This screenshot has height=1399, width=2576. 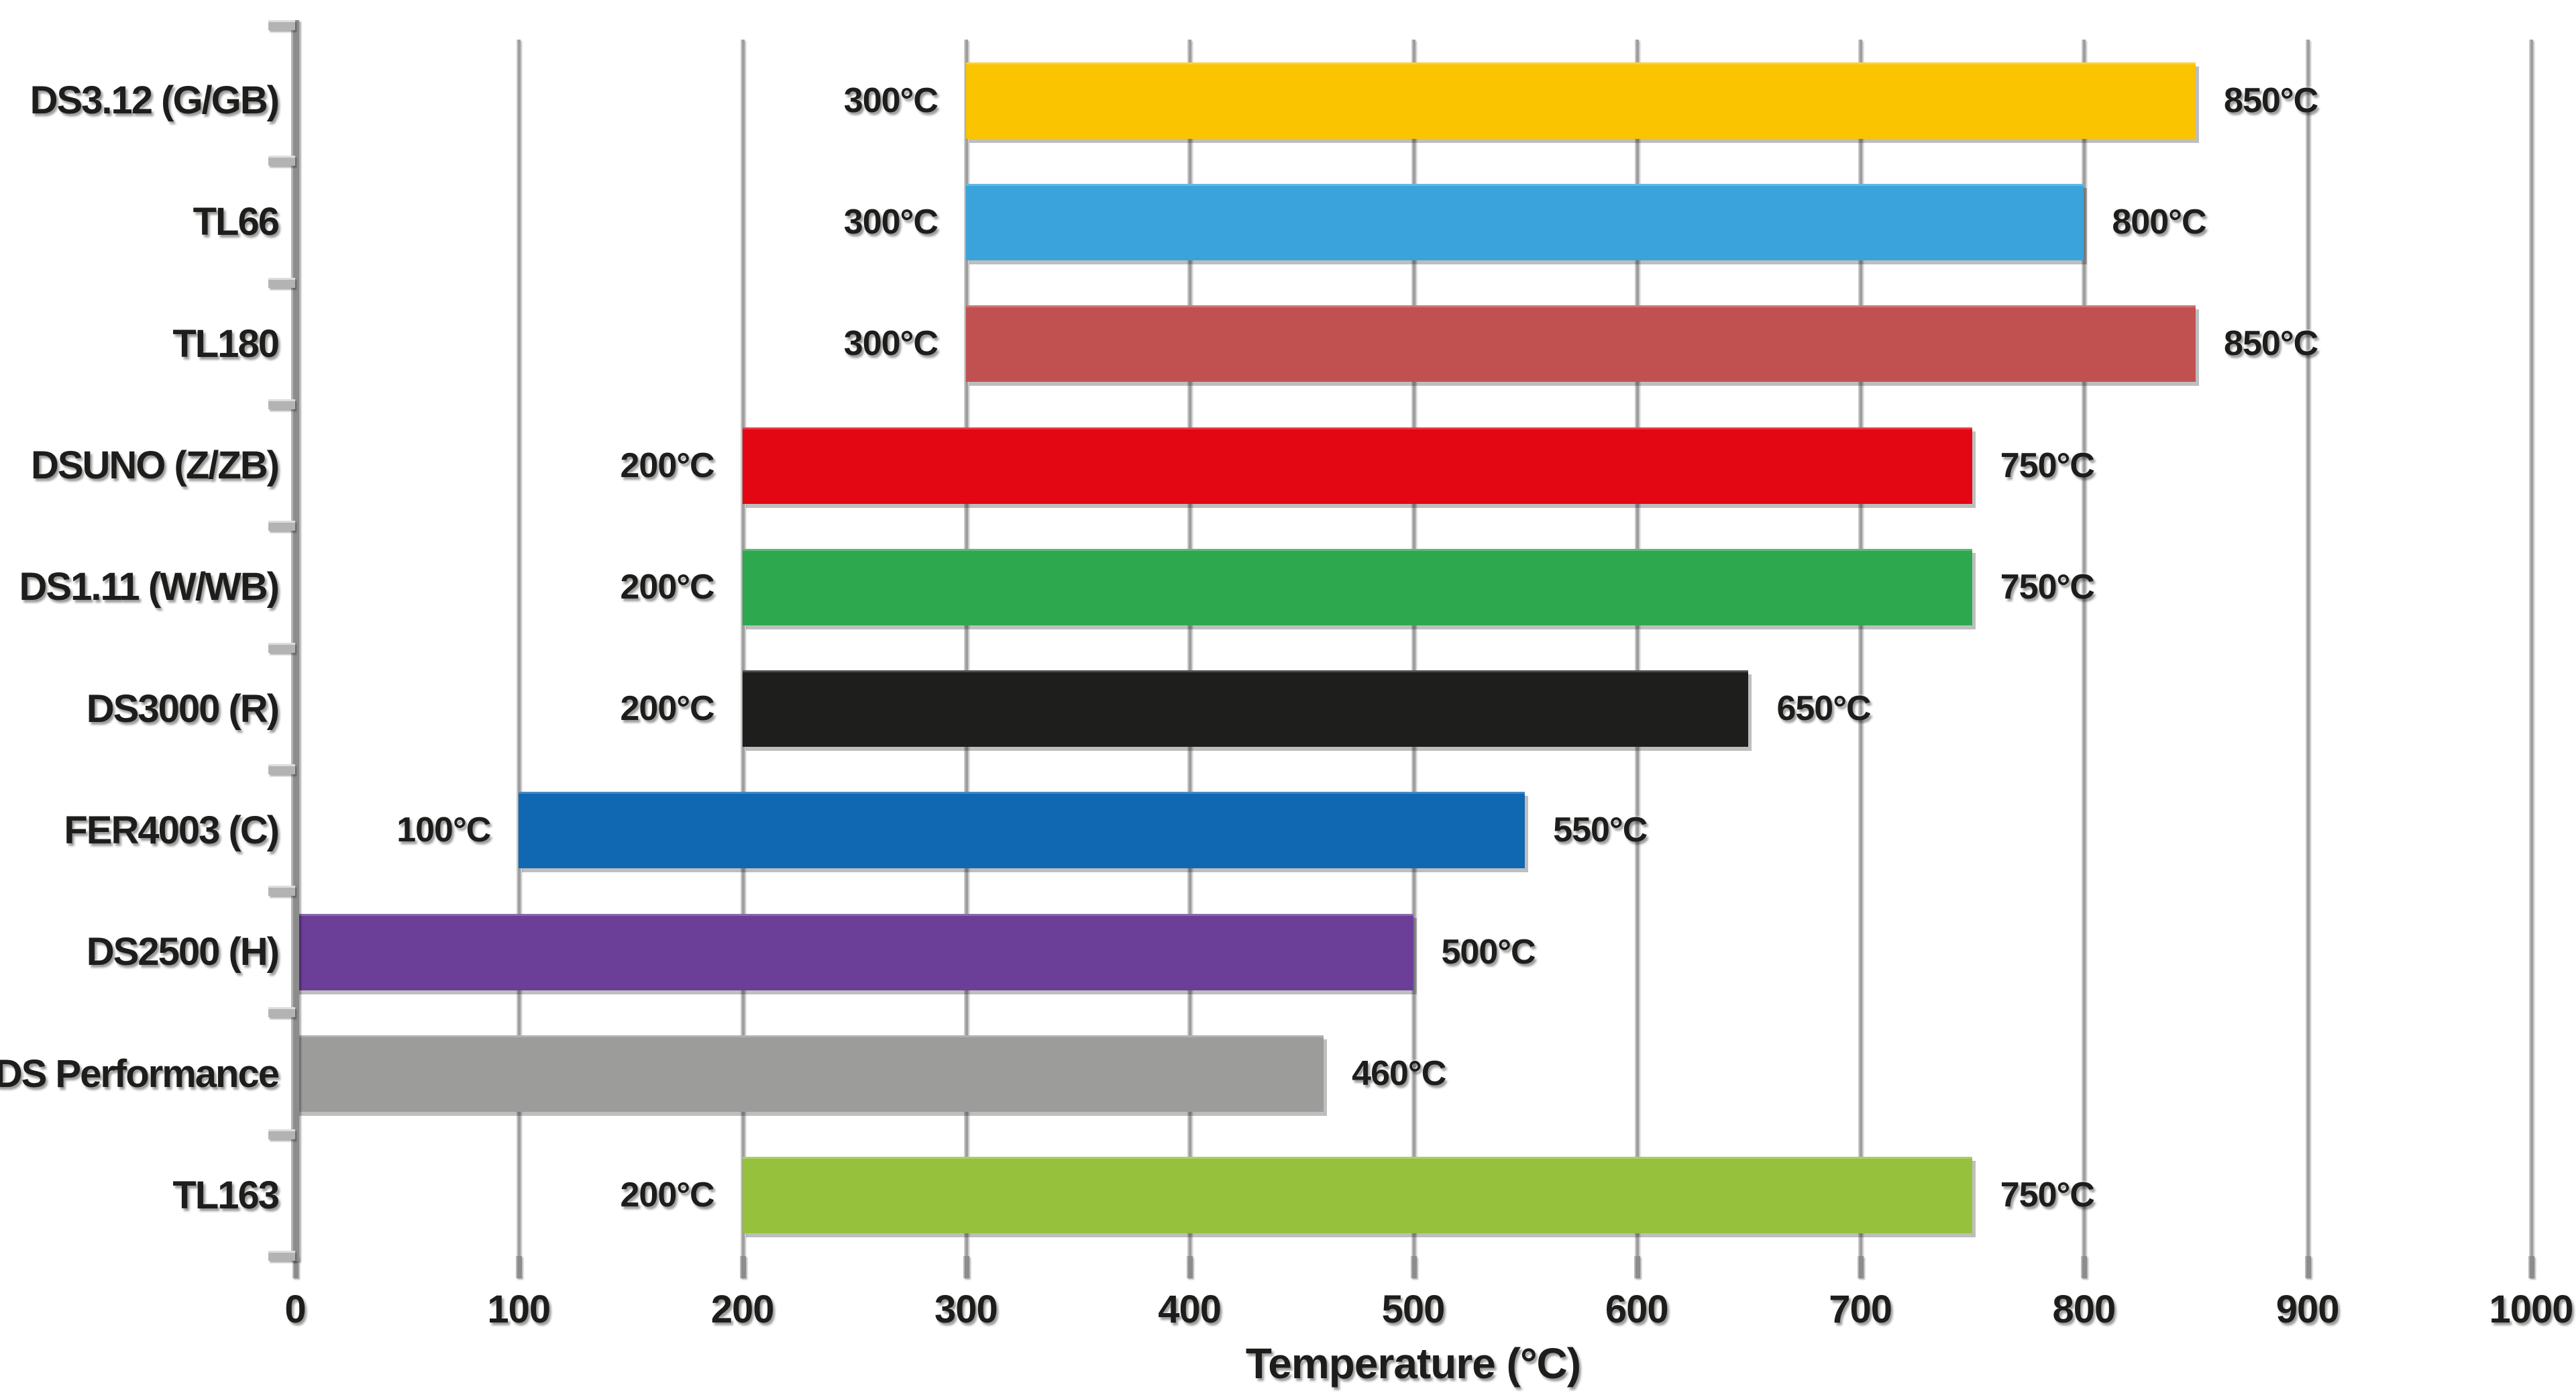 I want to click on x-tick-label: 900, so click(x=2307, y=1309).